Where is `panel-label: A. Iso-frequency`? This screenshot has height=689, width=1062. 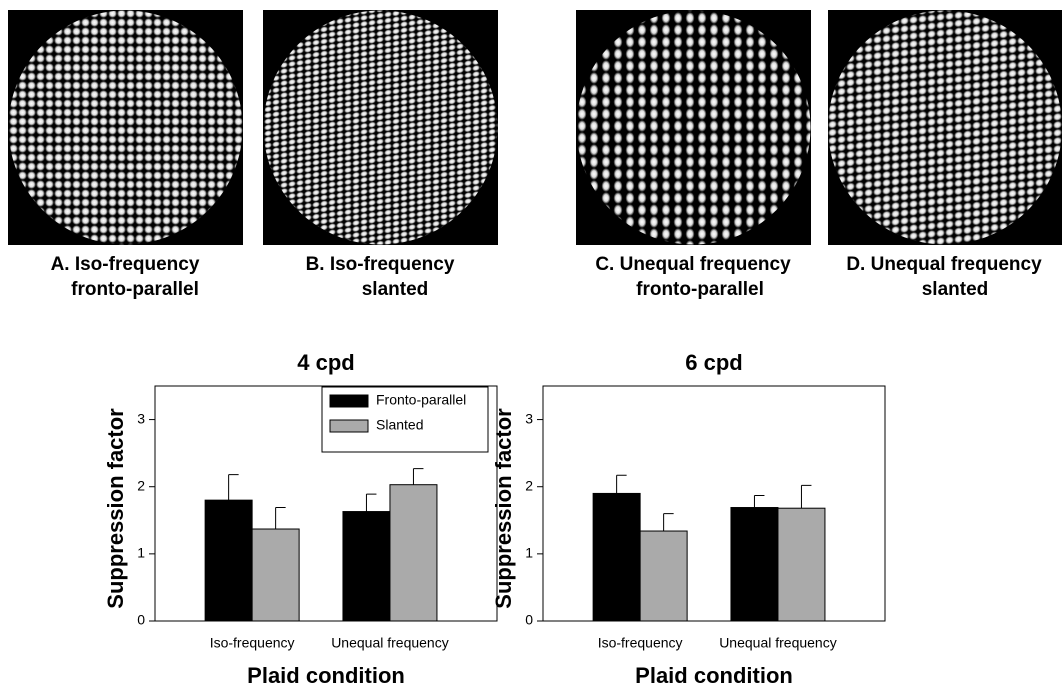 panel-label: A. Iso-frequency is located at coordinates (125, 264).